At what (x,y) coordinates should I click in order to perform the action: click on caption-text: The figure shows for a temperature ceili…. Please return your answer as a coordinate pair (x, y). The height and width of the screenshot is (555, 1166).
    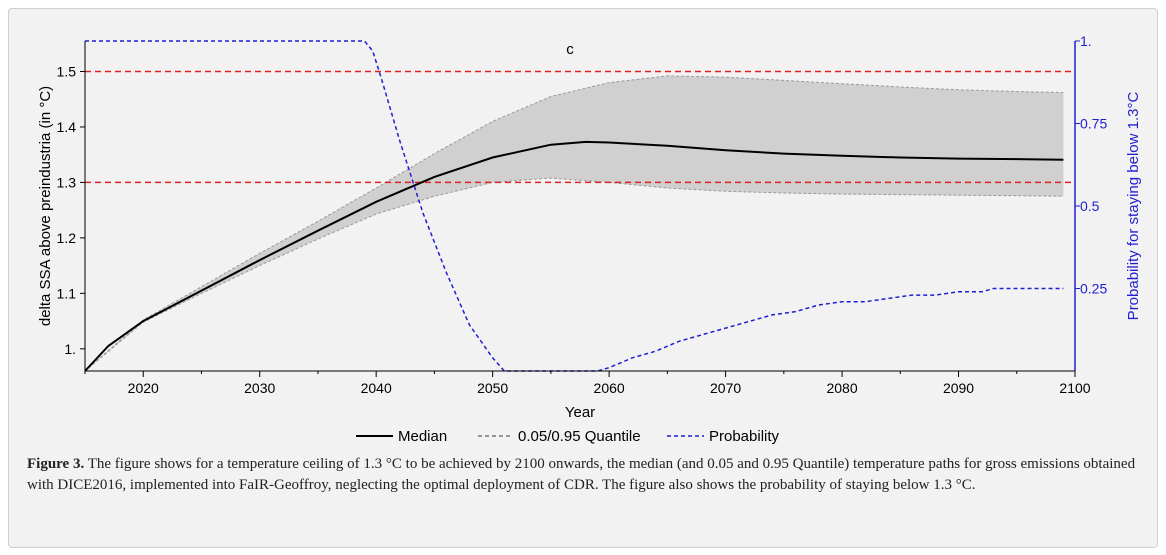
    Looking at the image, I should click on (581, 474).